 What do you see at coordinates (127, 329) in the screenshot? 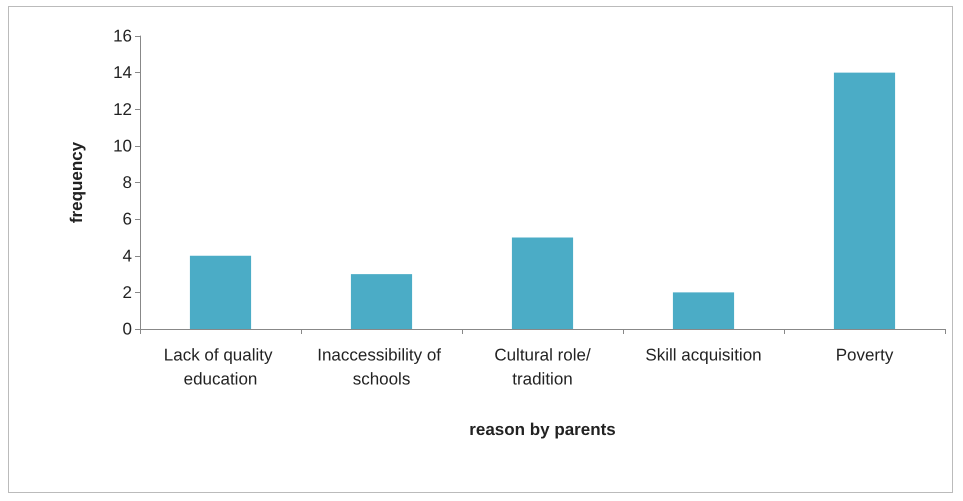
I see `y-tick-label: 0` at bounding box center [127, 329].